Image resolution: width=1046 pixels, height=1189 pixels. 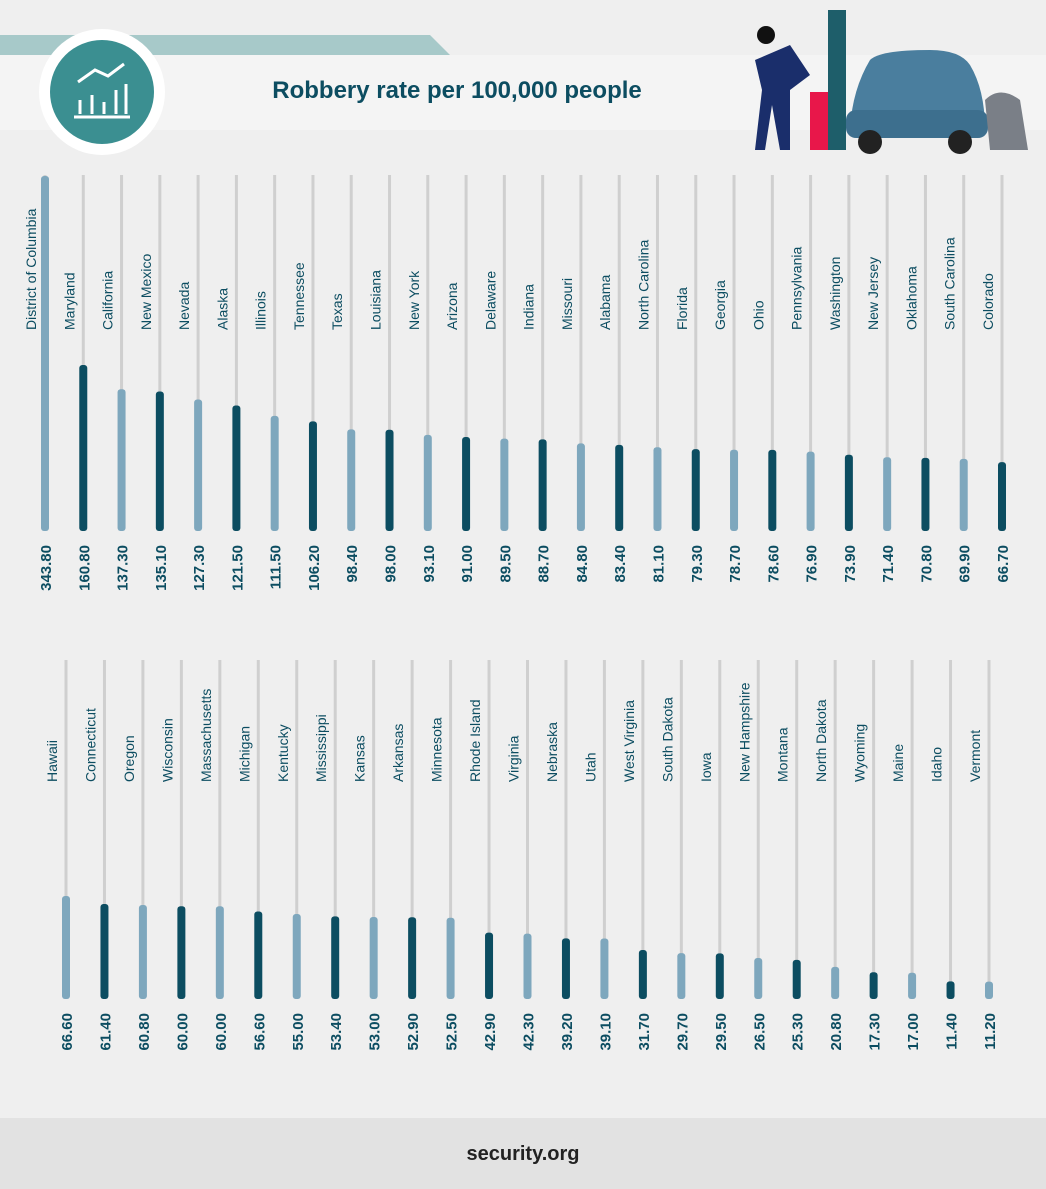 What do you see at coordinates (873, 293) in the screenshot?
I see `category-label: New Jersey` at bounding box center [873, 293].